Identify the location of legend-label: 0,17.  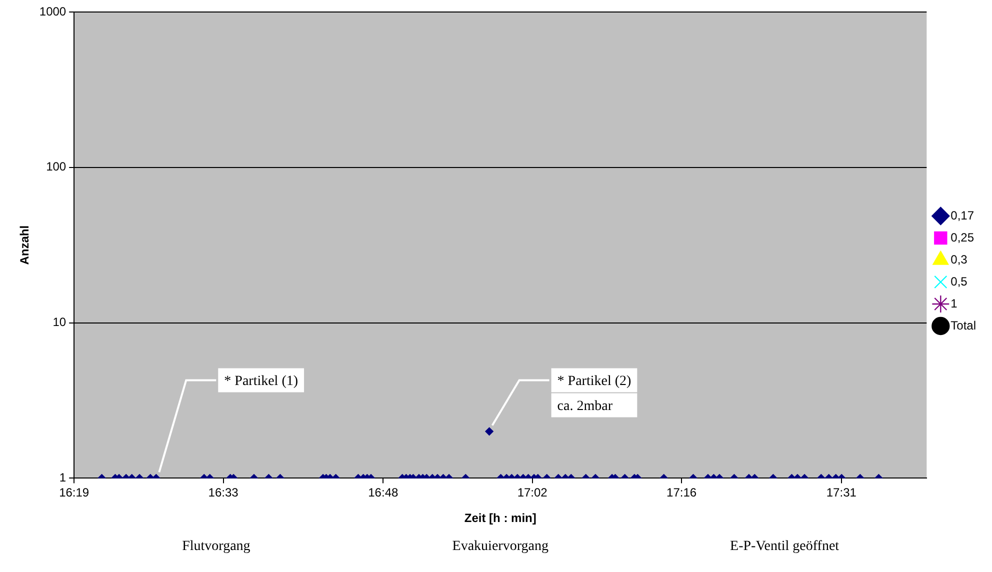
(962, 215).